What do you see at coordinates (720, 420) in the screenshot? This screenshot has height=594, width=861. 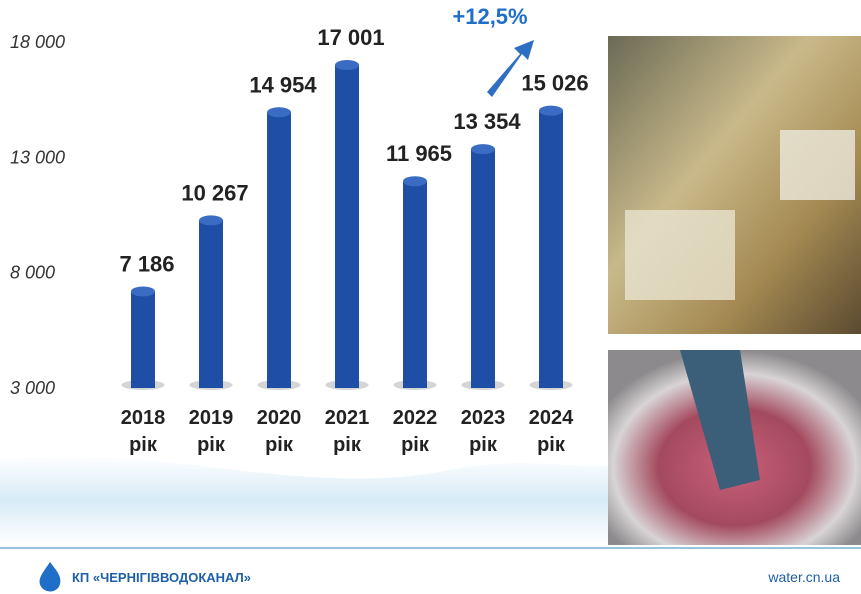 I see `photo-pipe` at bounding box center [720, 420].